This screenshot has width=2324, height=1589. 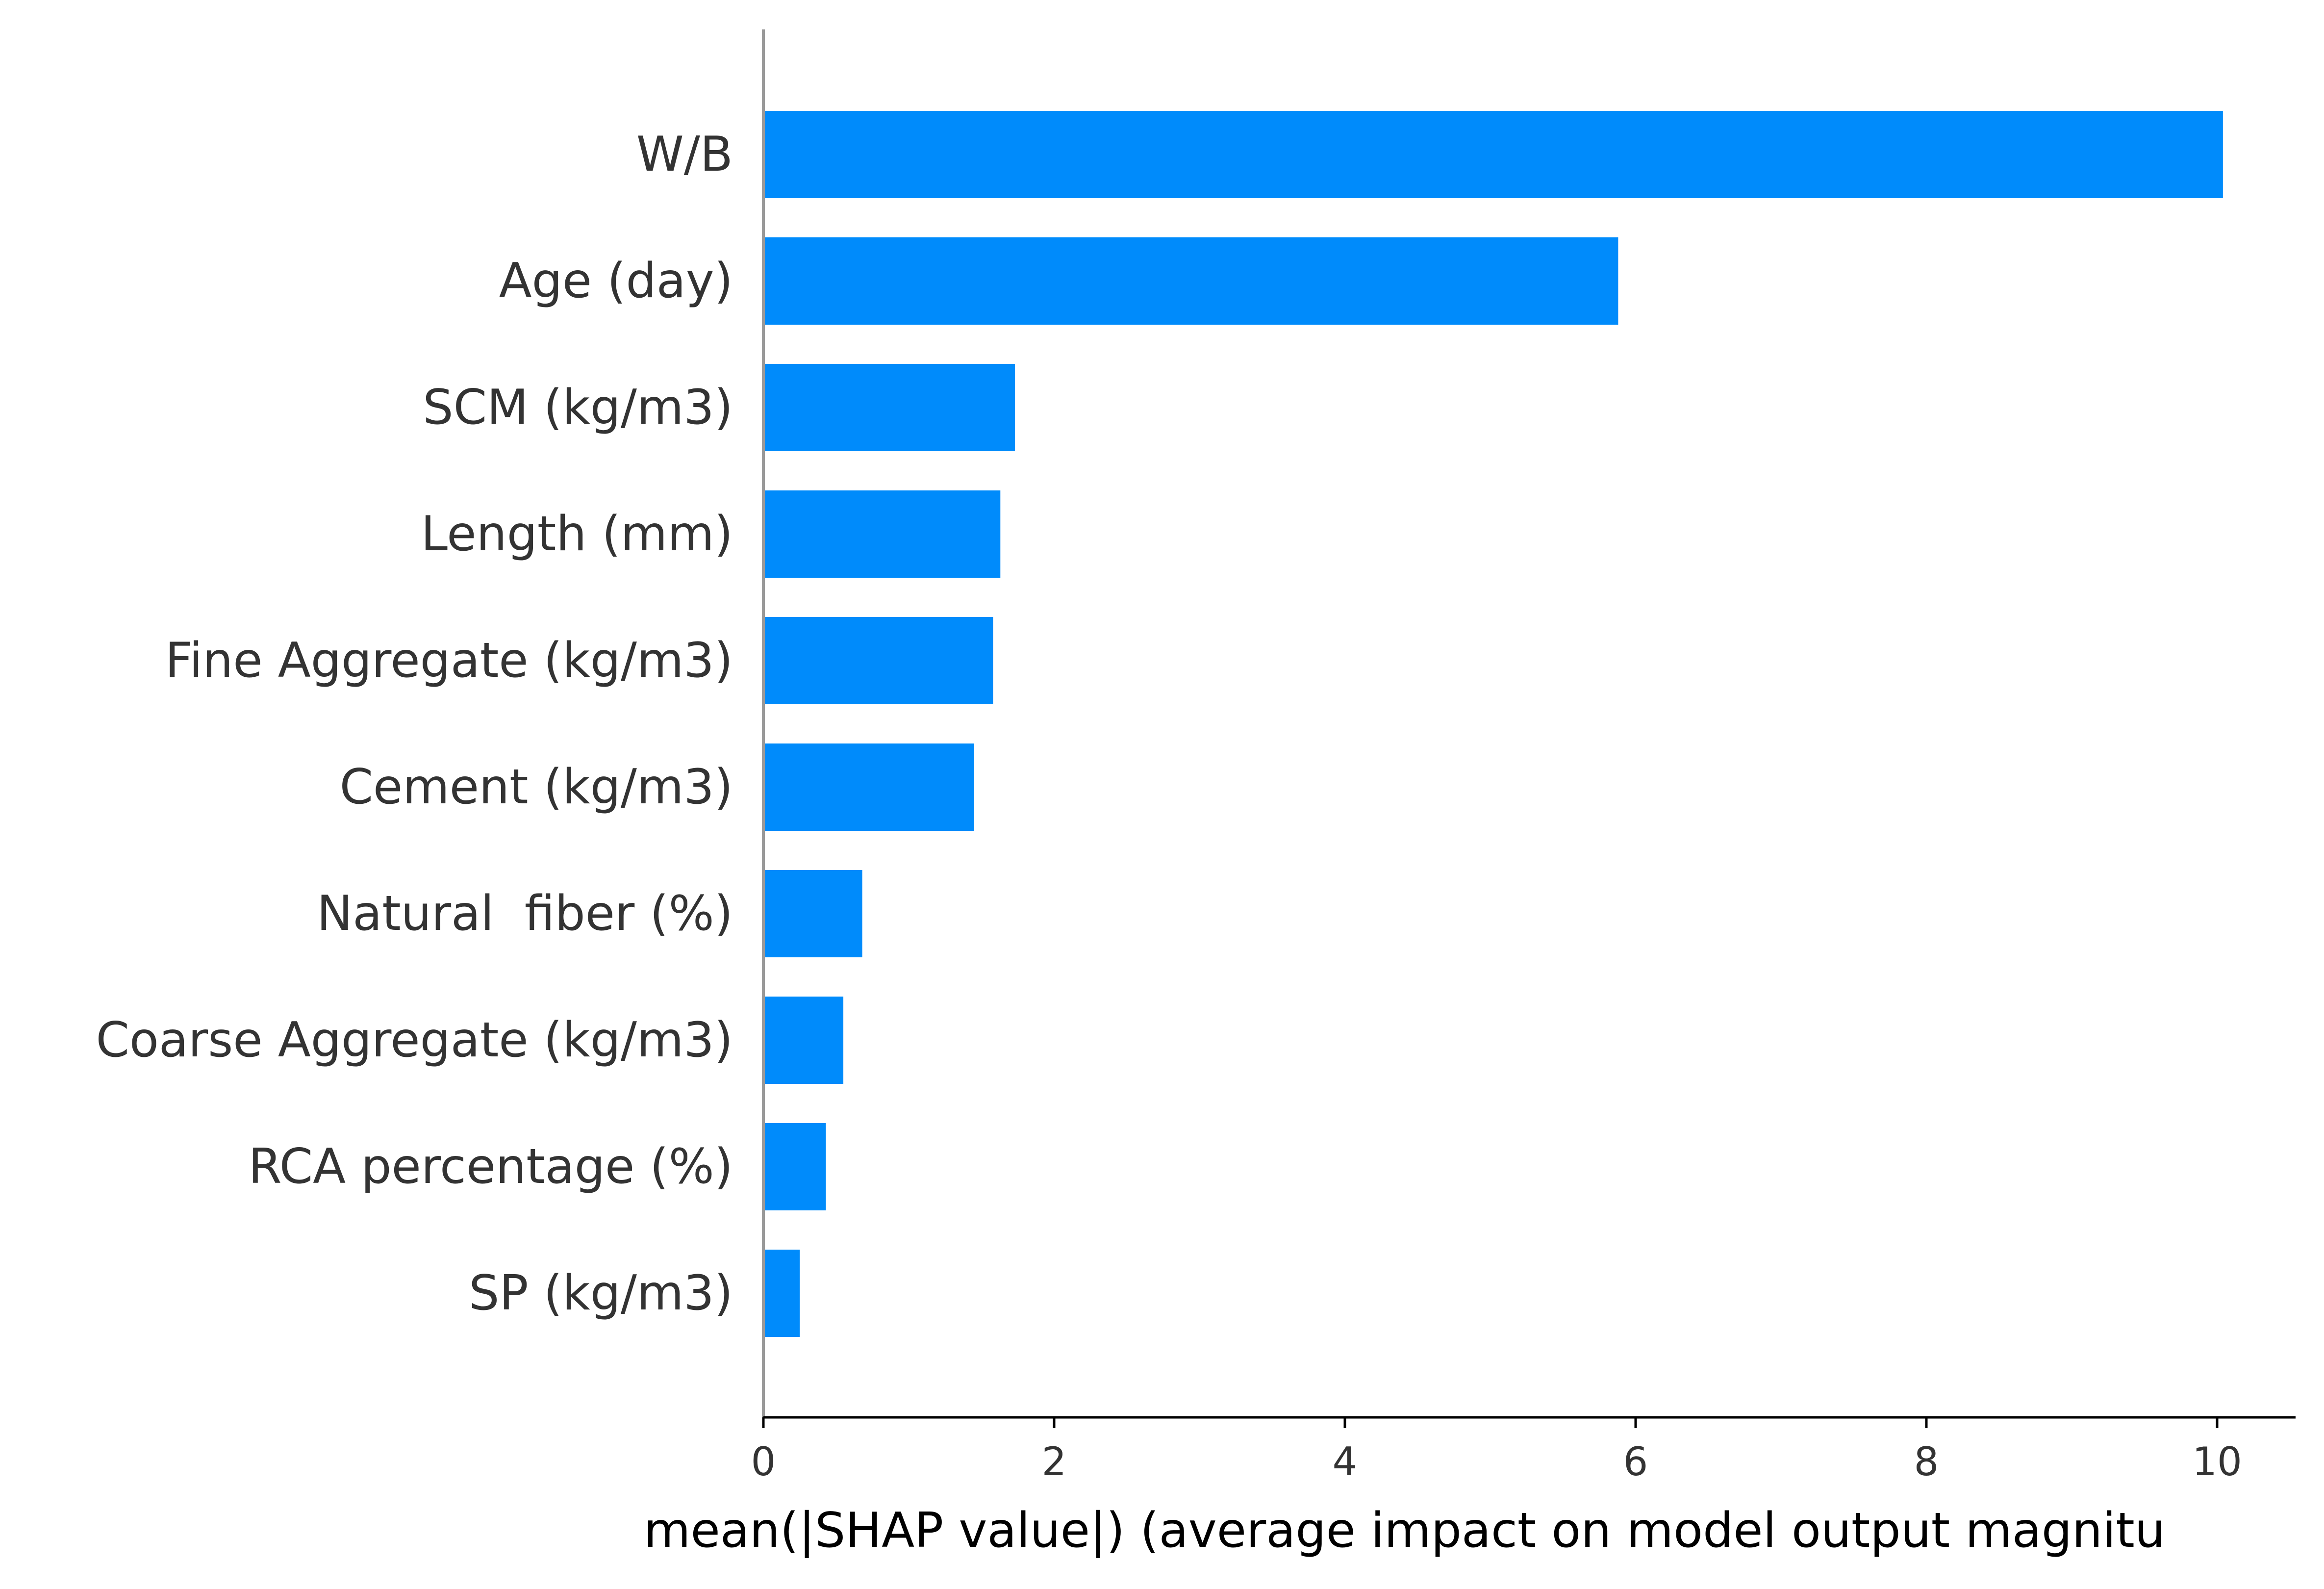 I want to click on category-label: Age (day), so click(x=616, y=281).